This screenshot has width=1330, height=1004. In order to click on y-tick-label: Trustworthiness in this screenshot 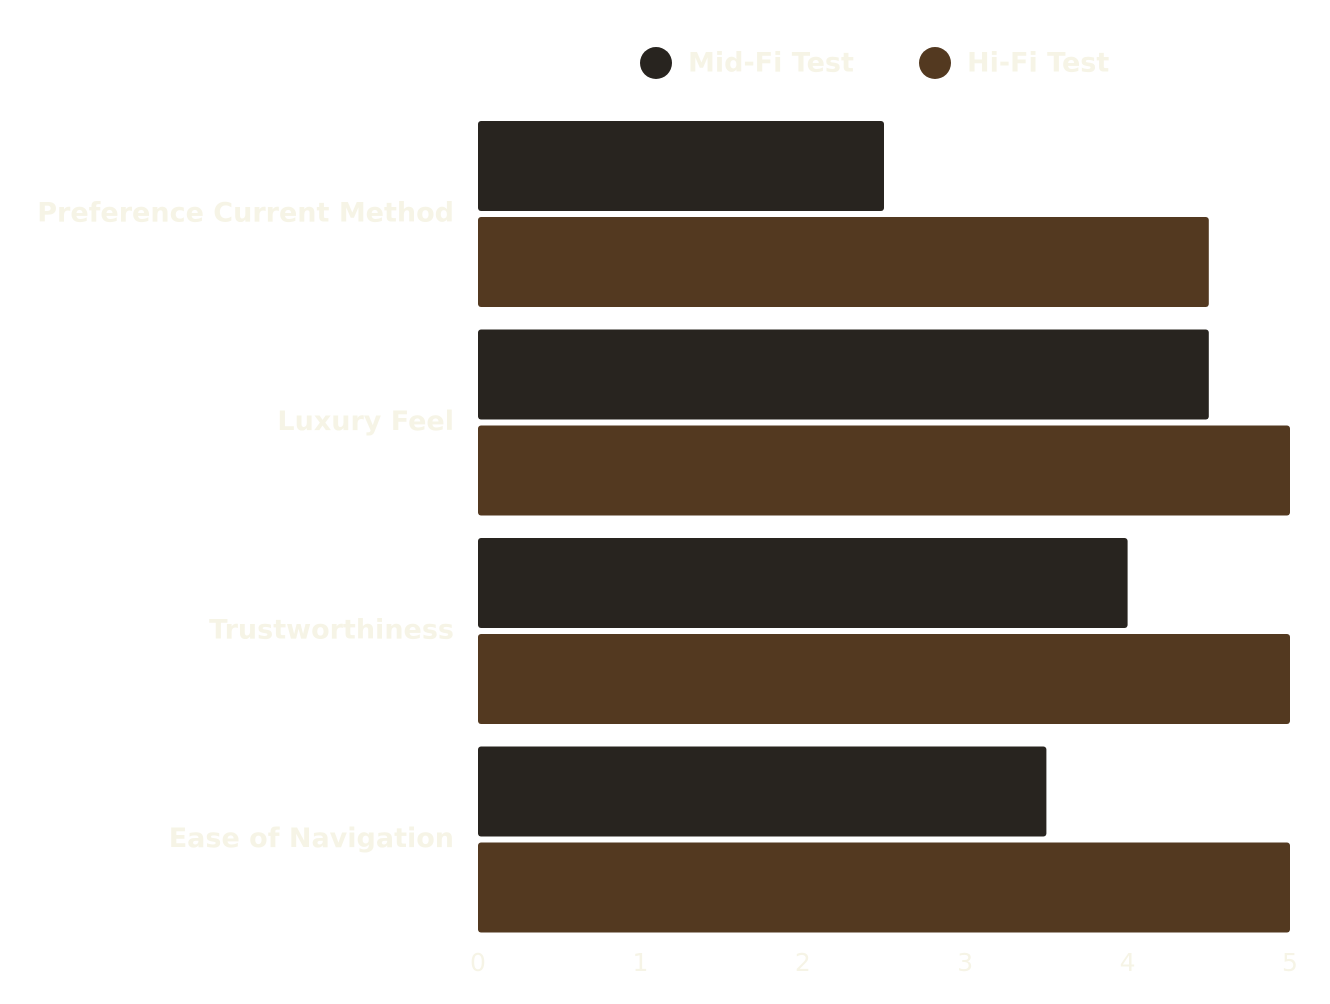, I will do `click(331, 630)`.